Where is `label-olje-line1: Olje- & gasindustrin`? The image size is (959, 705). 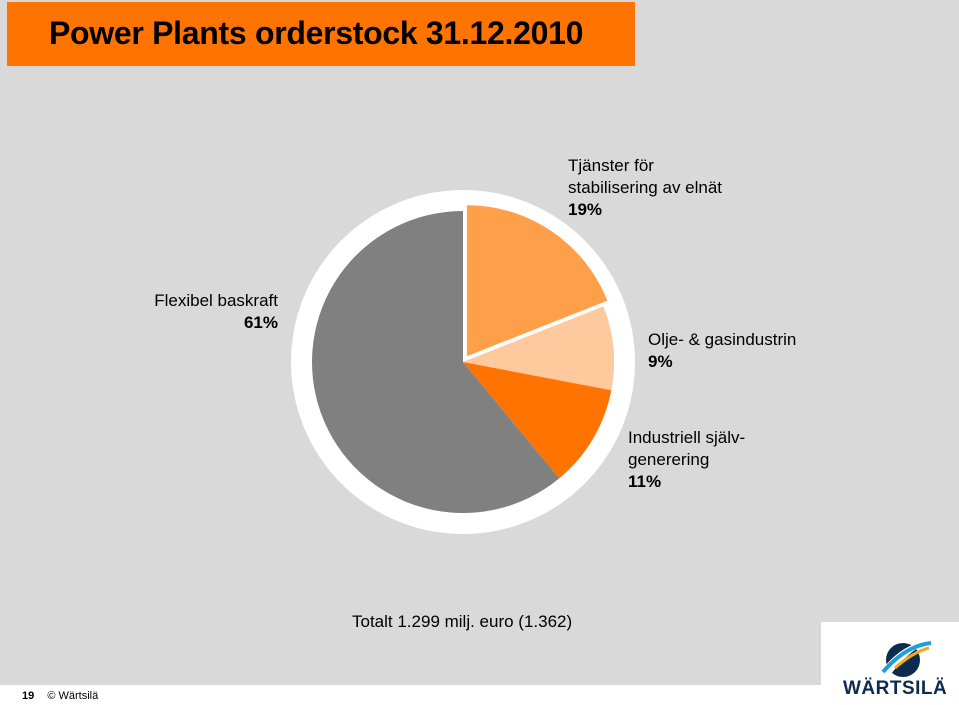
label-olje-line1: Olje- & gasindustrin is located at coordinates (722, 339).